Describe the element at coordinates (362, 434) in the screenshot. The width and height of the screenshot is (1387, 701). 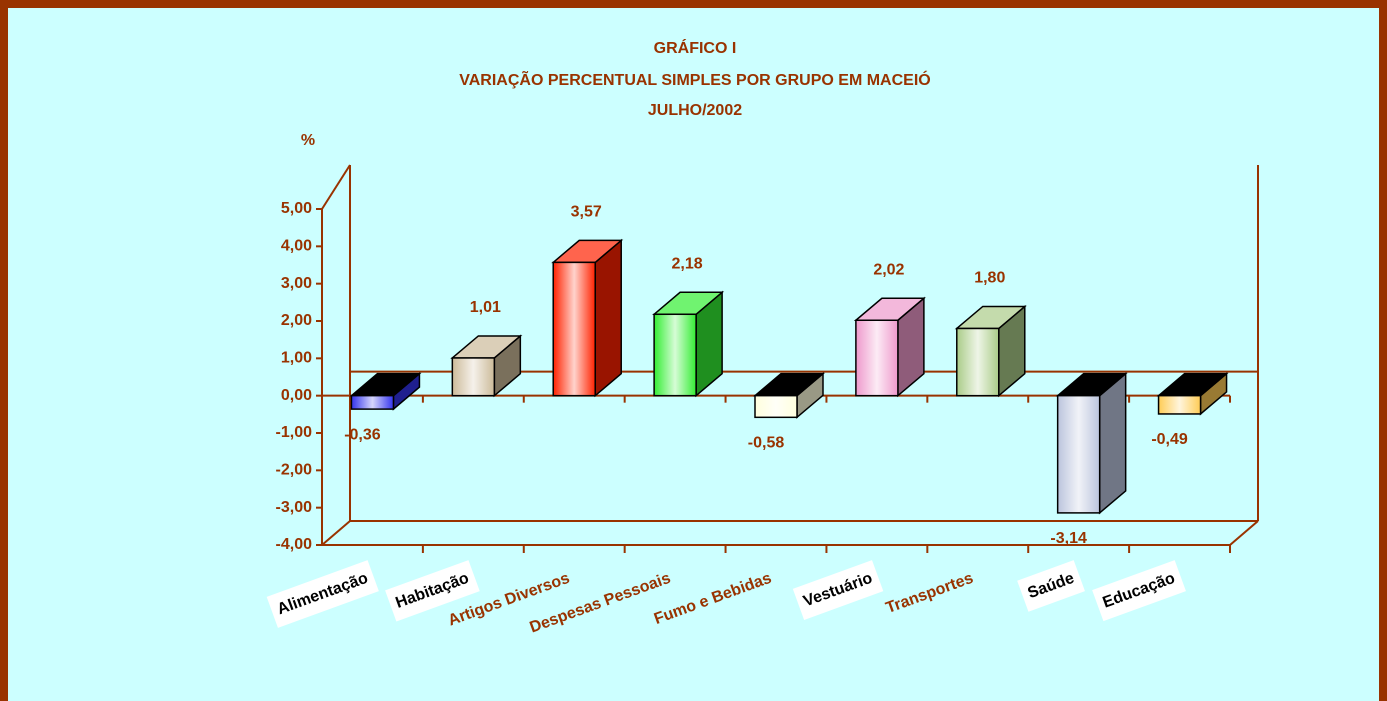
I see `value-label: -0,36` at that location.